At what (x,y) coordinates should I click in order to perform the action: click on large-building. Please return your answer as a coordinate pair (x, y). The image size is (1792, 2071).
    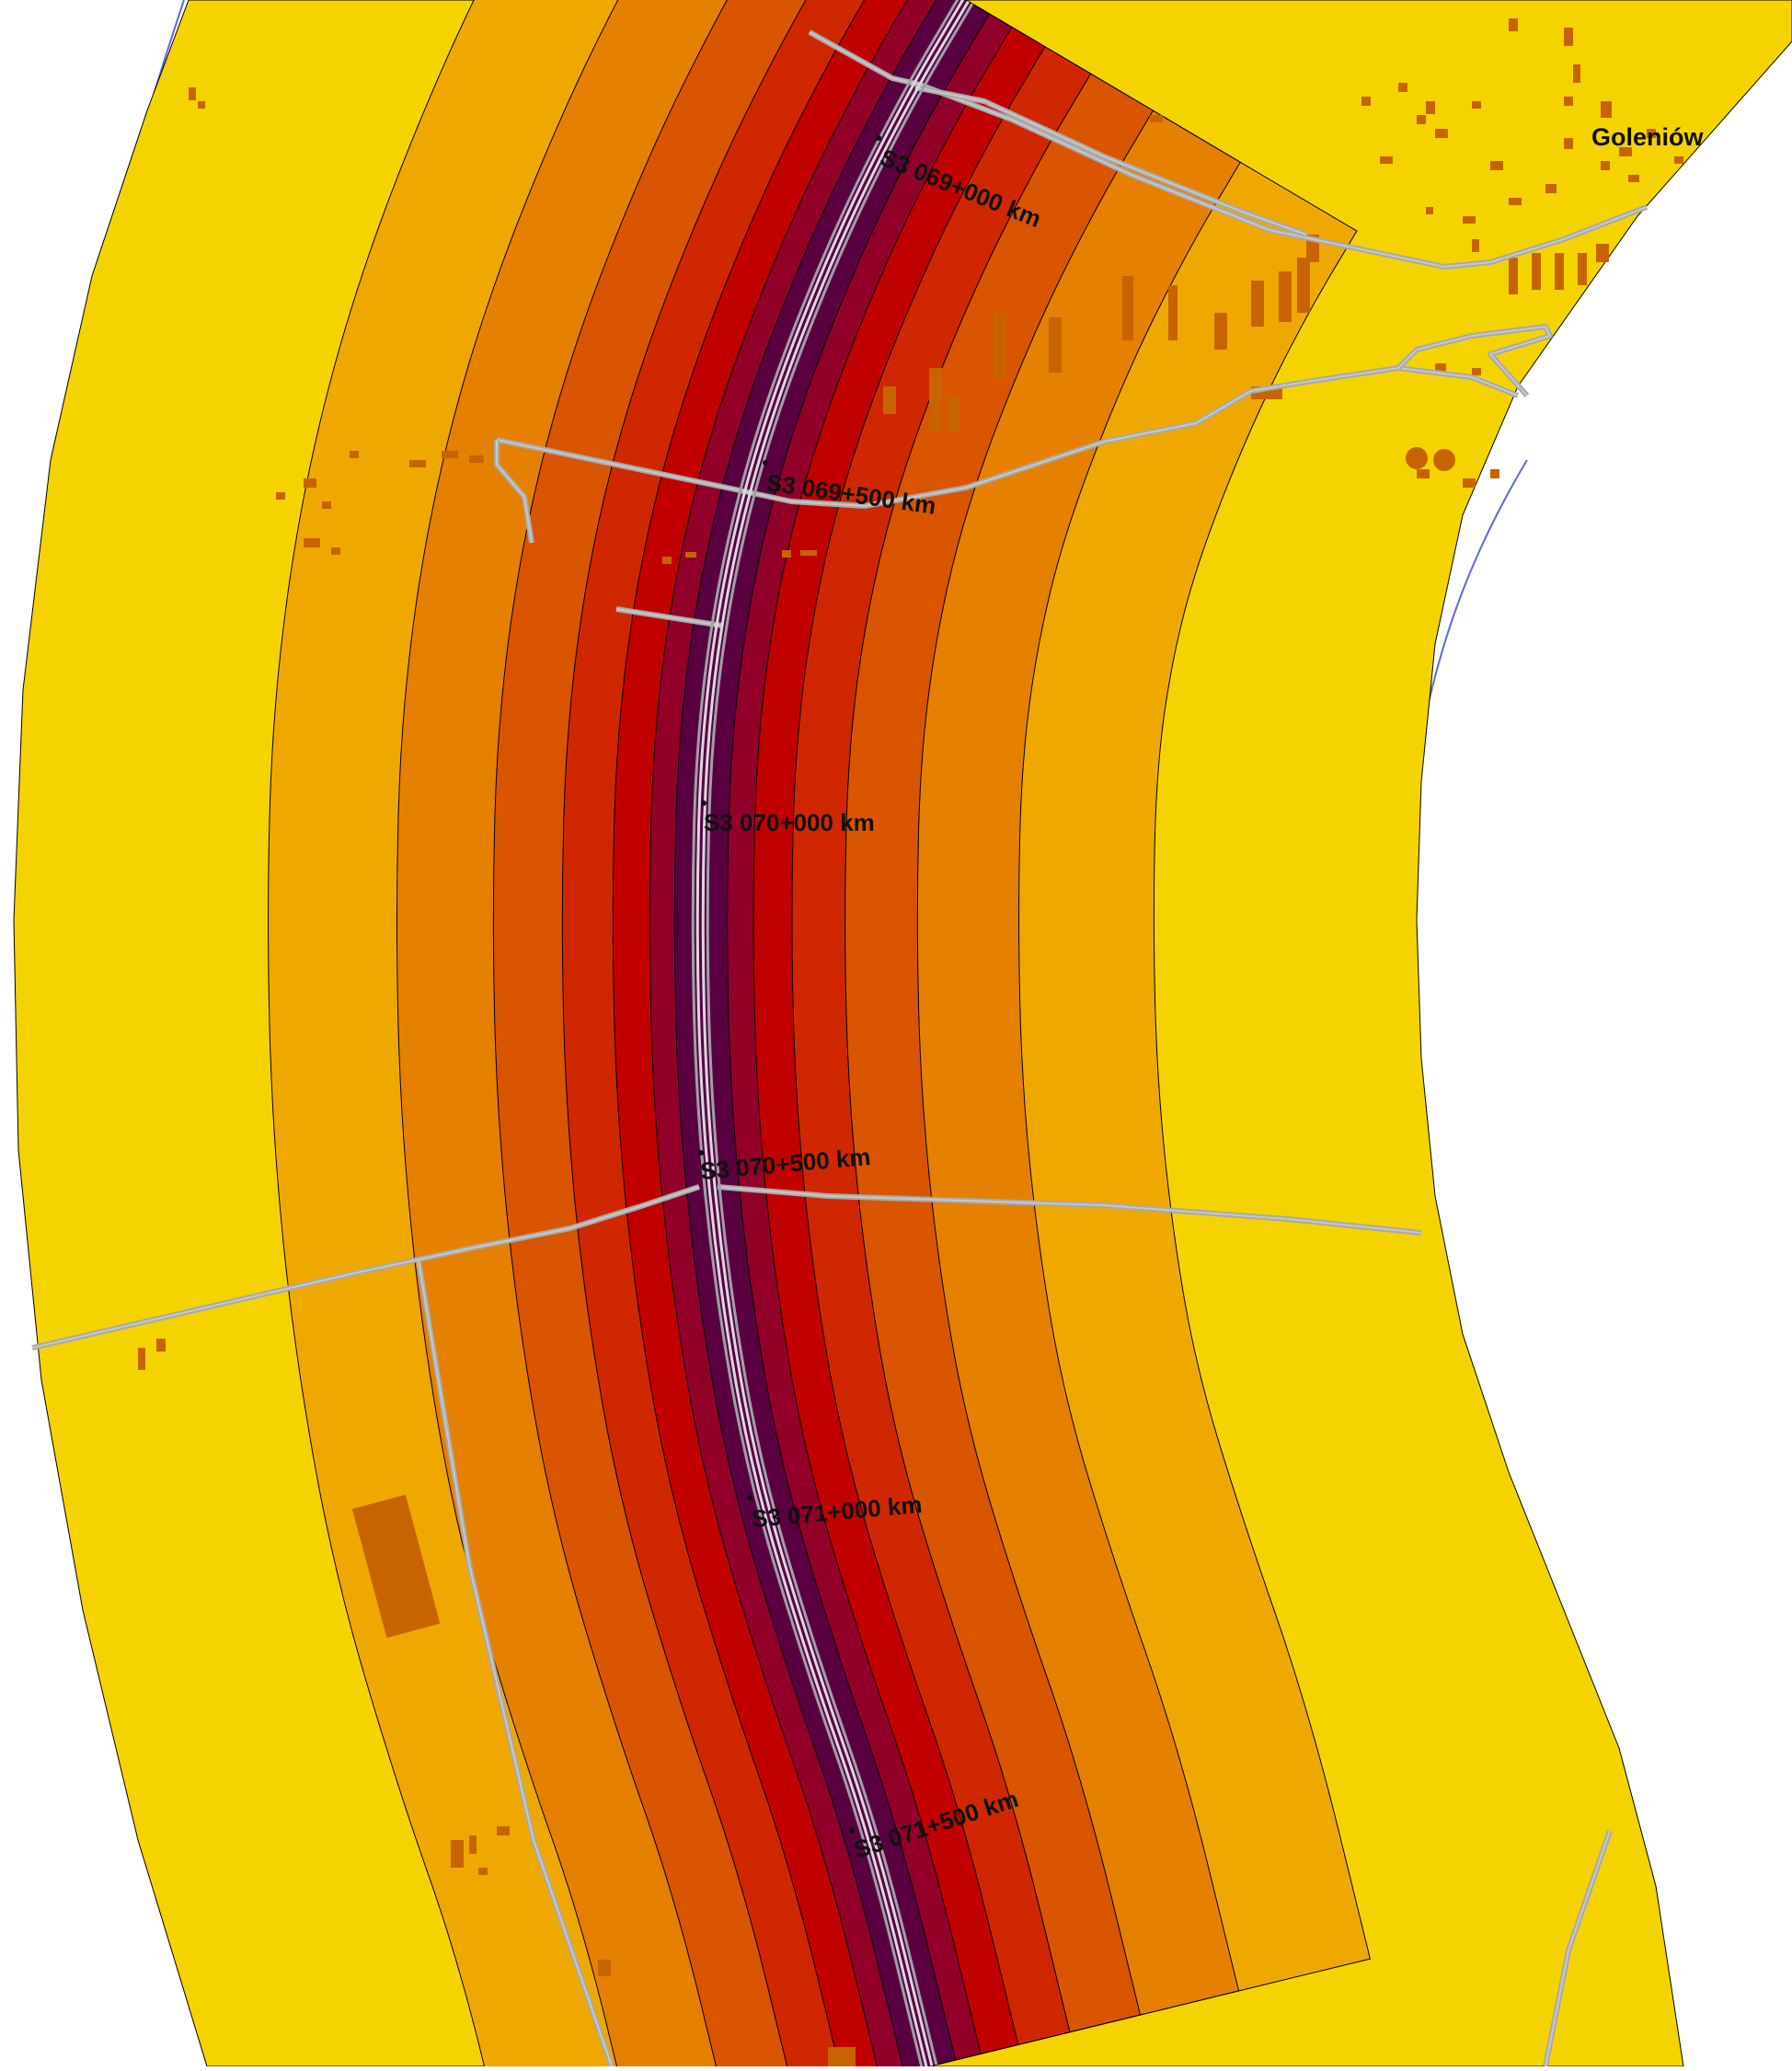
    Looking at the image, I should click on (396, 1567).